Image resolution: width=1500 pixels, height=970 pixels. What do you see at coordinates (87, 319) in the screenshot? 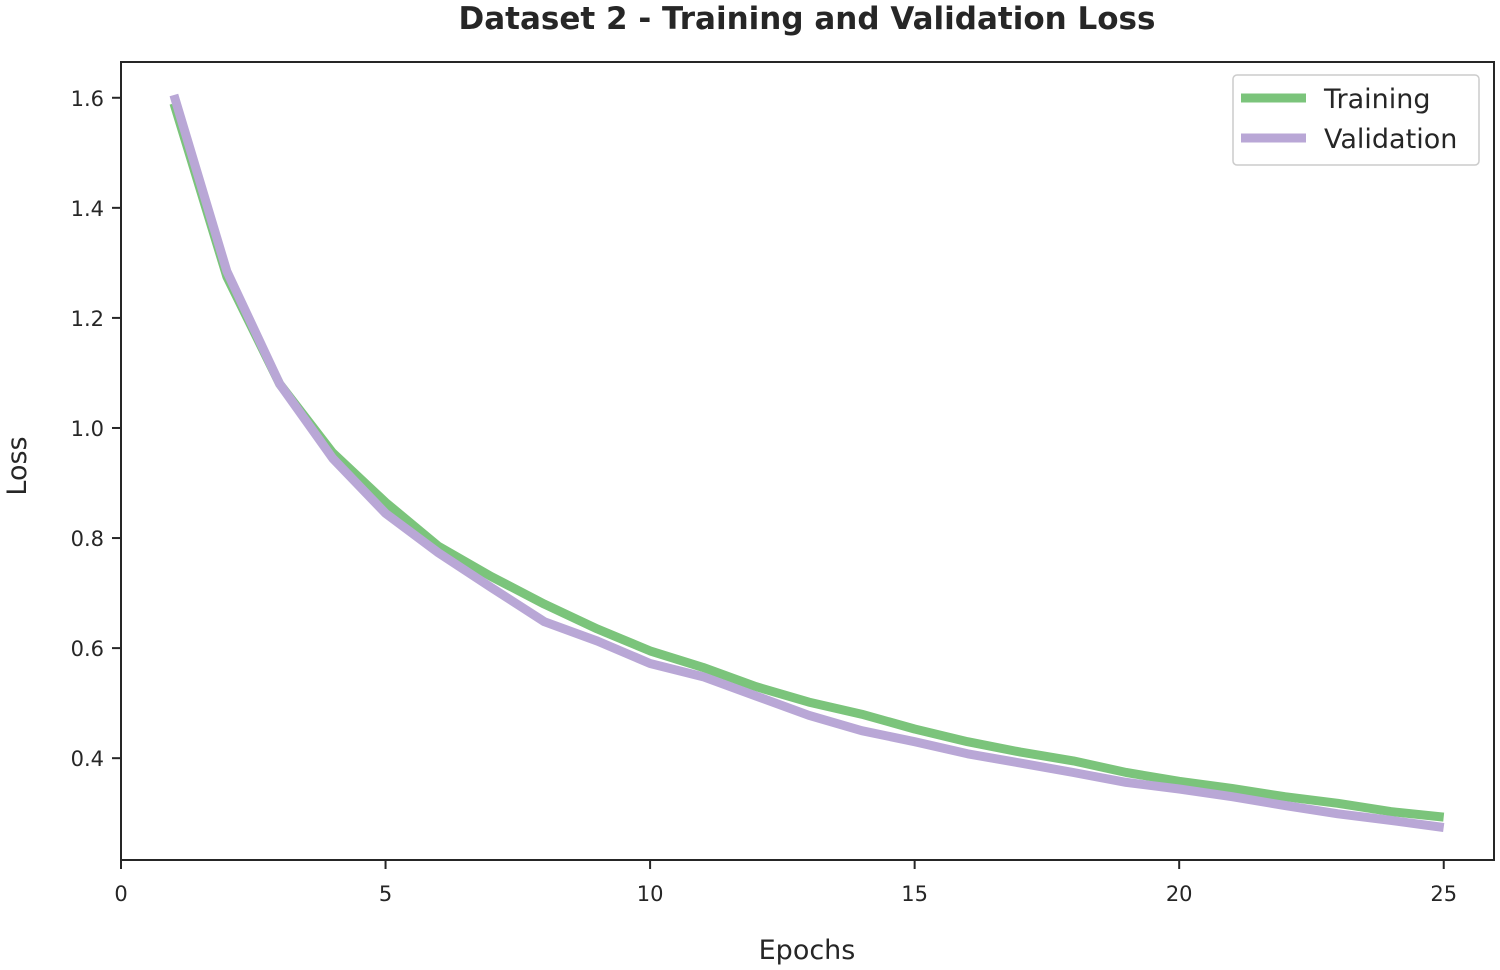
I see `y-tick-label: 1.2` at bounding box center [87, 319].